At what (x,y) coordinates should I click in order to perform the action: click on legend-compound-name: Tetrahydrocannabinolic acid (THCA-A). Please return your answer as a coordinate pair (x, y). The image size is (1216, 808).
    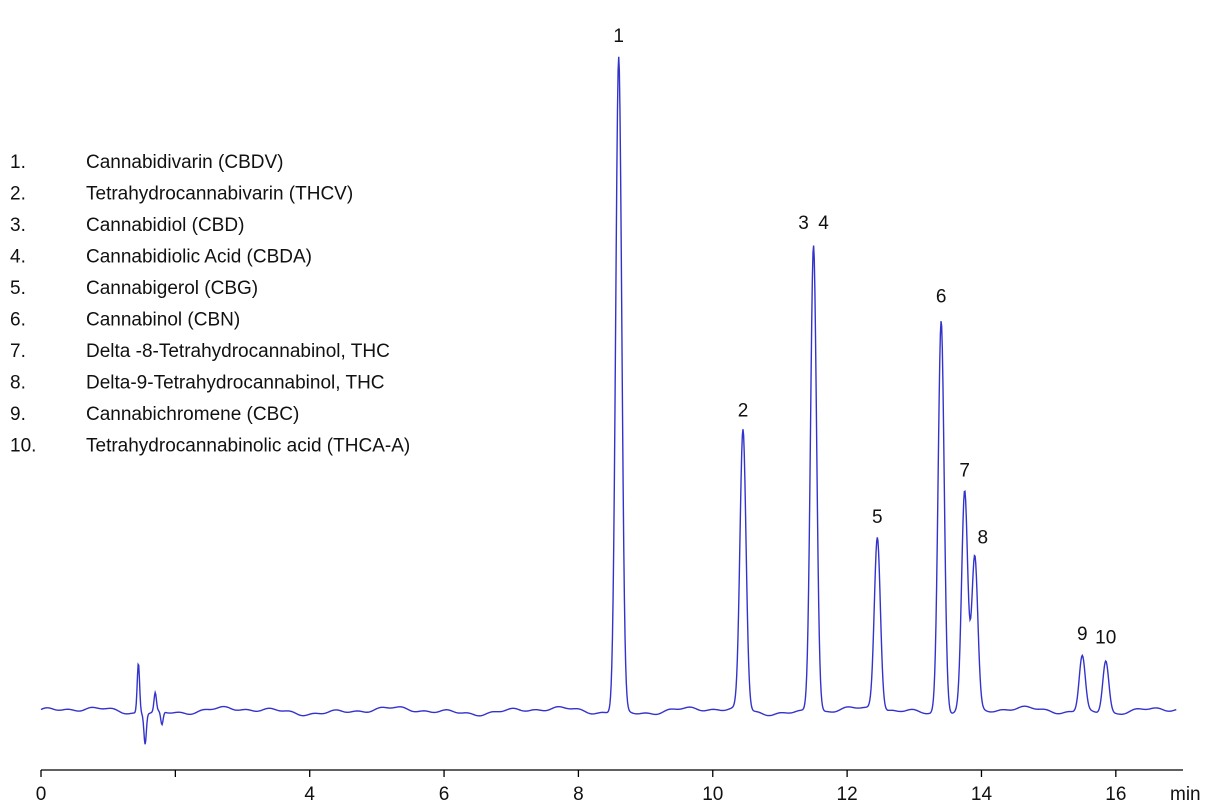
    Looking at the image, I should click on (248, 446).